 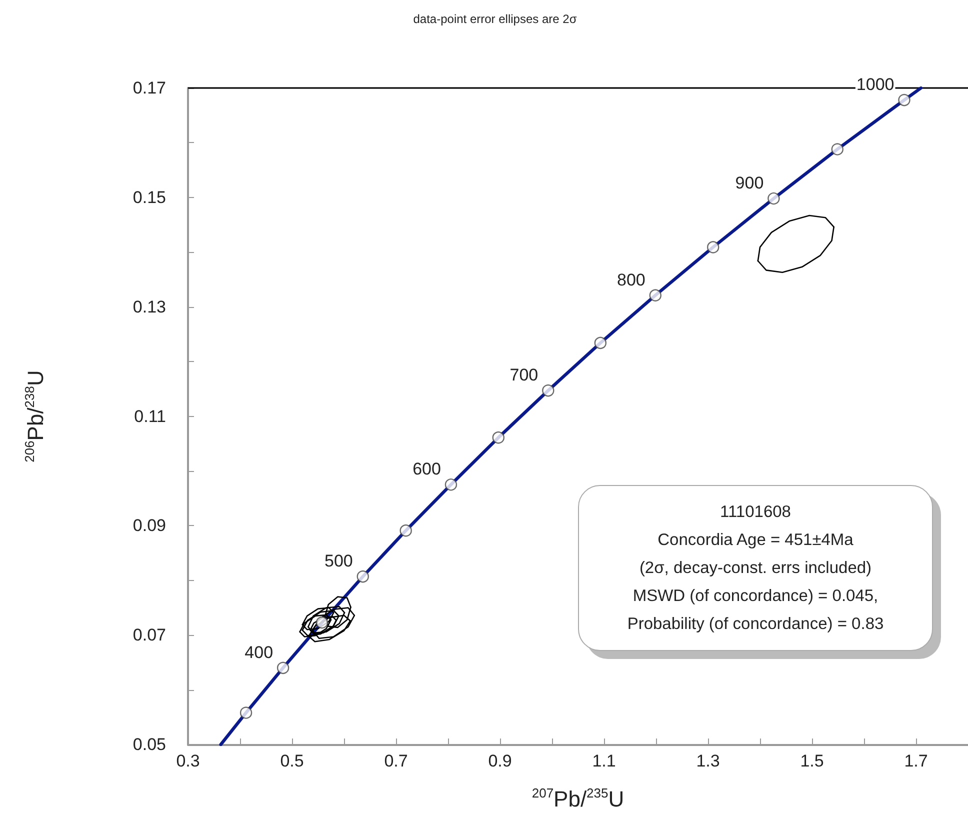 I want to click on annotation: MSWD (of concordance) = 0.045,, so click(x=755, y=596).